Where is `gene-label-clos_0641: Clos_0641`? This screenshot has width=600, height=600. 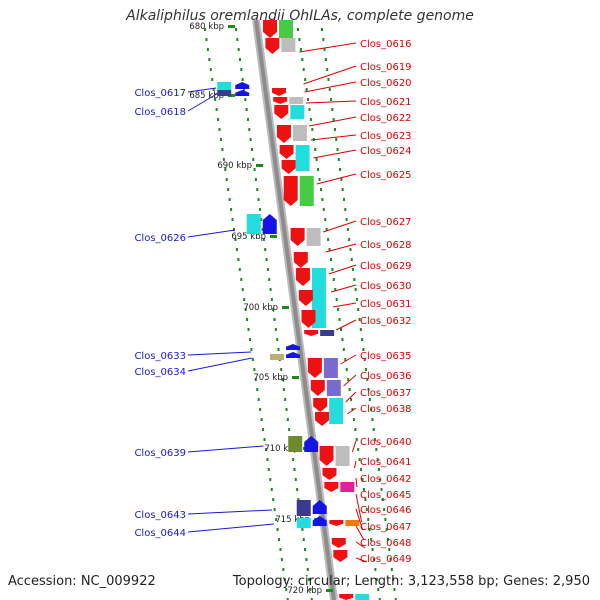
gene-label-clos_0641: Clos_0641 is located at coordinates (386, 462).